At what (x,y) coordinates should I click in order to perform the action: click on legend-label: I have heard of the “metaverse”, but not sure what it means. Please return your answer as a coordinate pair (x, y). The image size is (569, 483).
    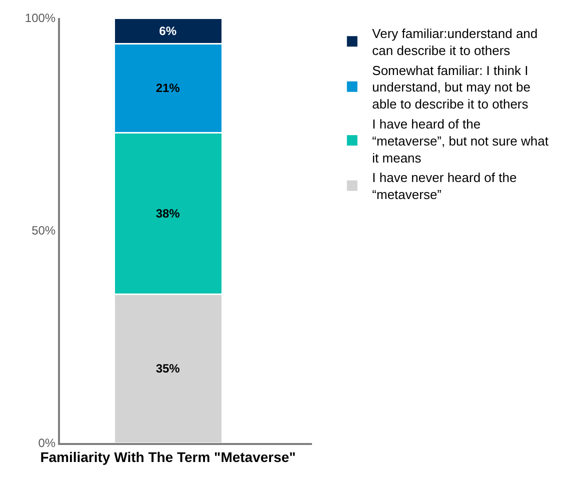
    Looking at the image, I should click on (460, 141).